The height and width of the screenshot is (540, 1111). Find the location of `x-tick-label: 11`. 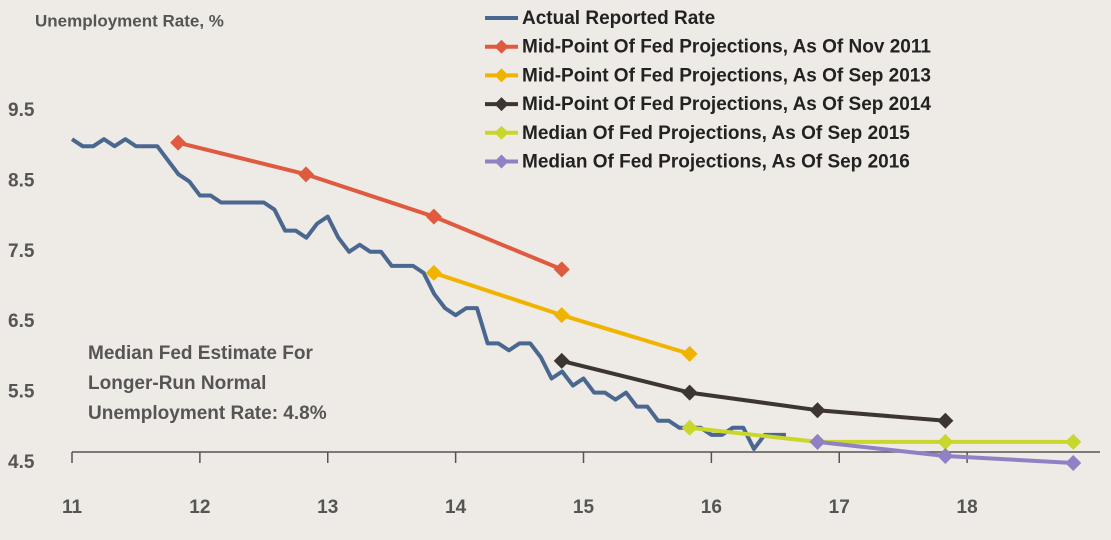

x-tick-label: 11 is located at coordinates (72, 507).